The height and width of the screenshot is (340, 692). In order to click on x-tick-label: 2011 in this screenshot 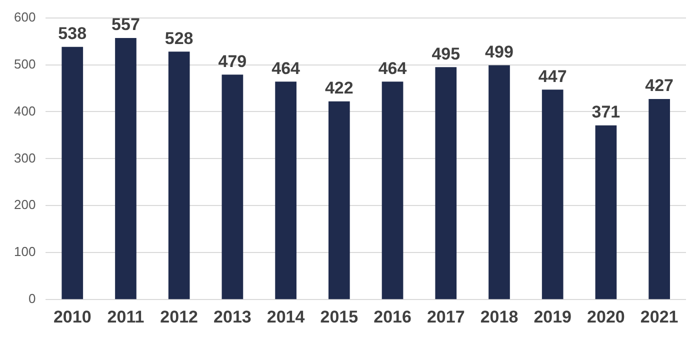, I will do `click(125, 316)`.